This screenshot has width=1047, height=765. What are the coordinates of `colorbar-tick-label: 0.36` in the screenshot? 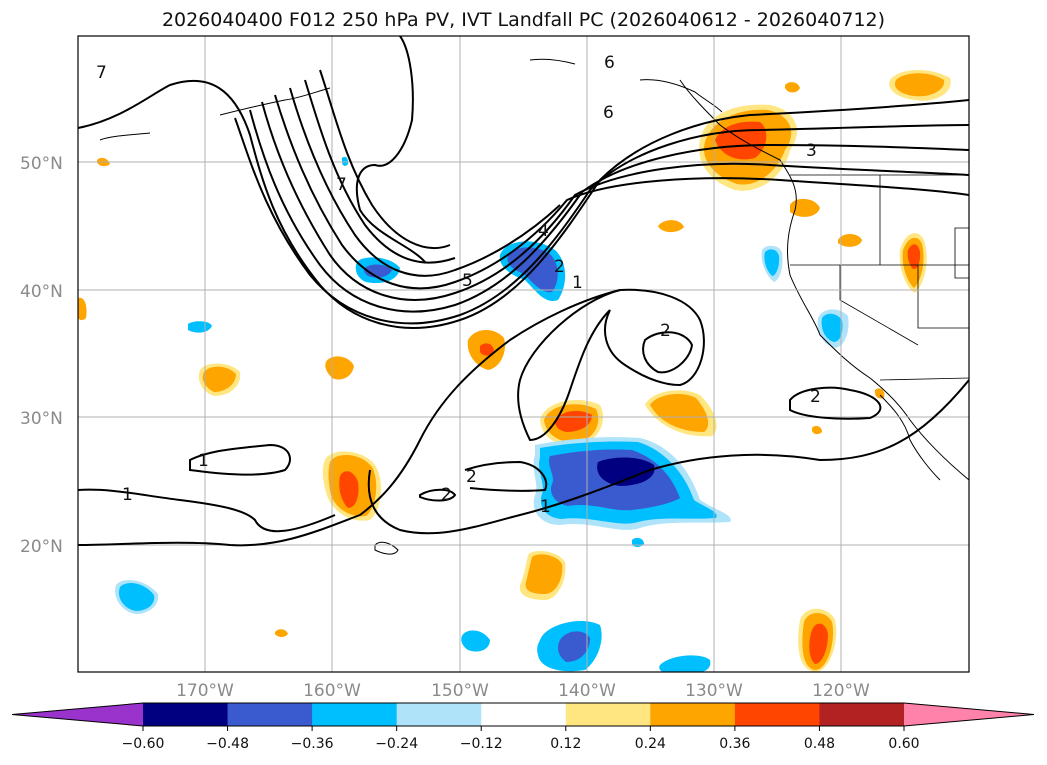 It's located at (734, 744).